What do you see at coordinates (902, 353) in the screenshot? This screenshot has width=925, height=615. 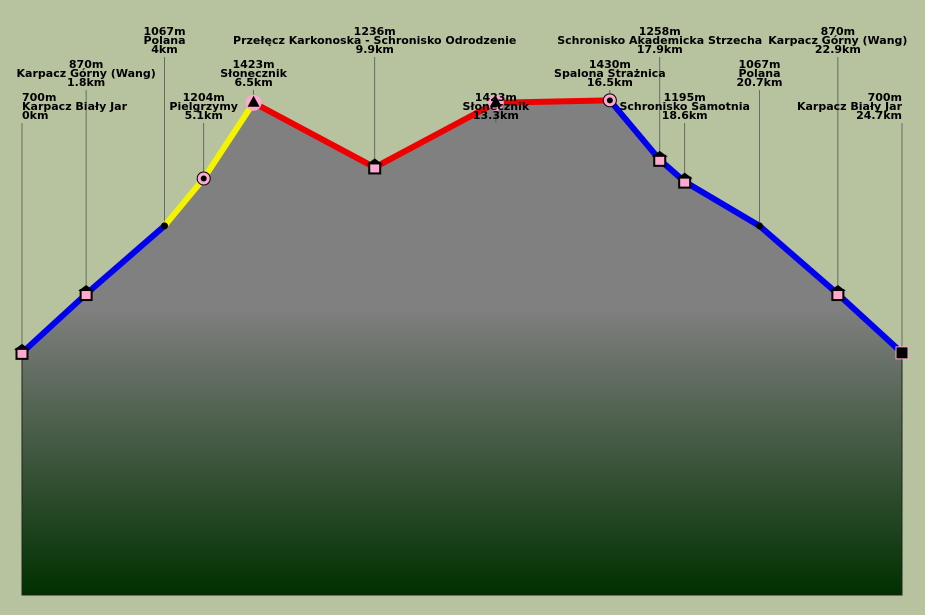 I see `end-square-marker` at bounding box center [902, 353].